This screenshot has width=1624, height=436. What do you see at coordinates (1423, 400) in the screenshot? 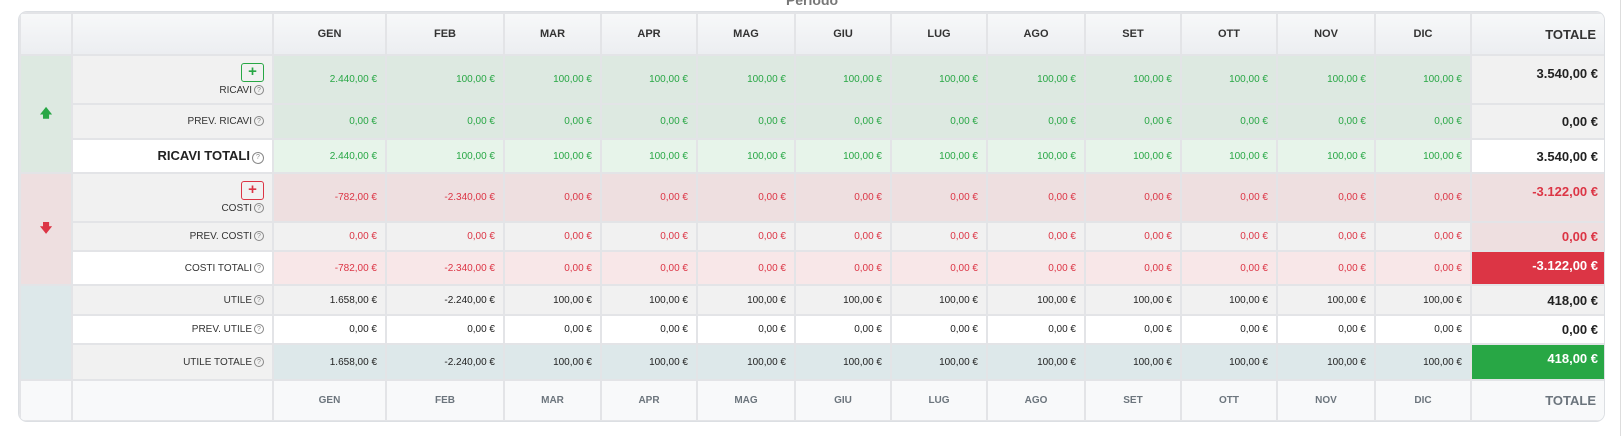
I see `column-footer-dic: DIC` at bounding box center [1423, 400].